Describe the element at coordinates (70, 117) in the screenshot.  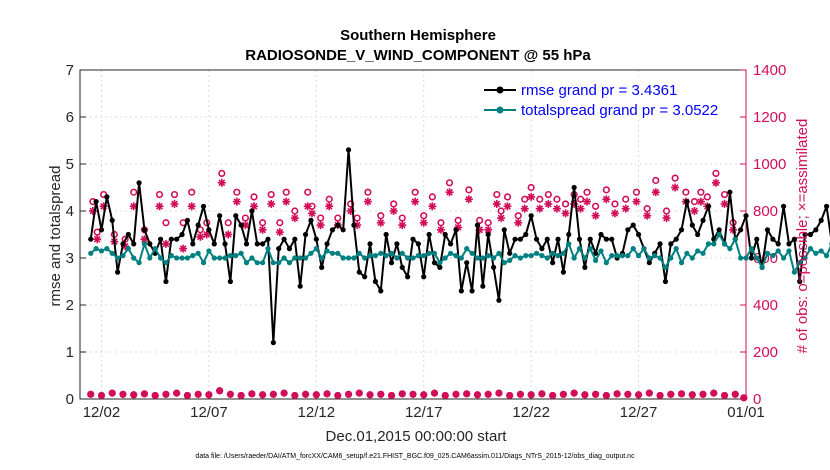
I see `y-tick-label: 6` at that location.